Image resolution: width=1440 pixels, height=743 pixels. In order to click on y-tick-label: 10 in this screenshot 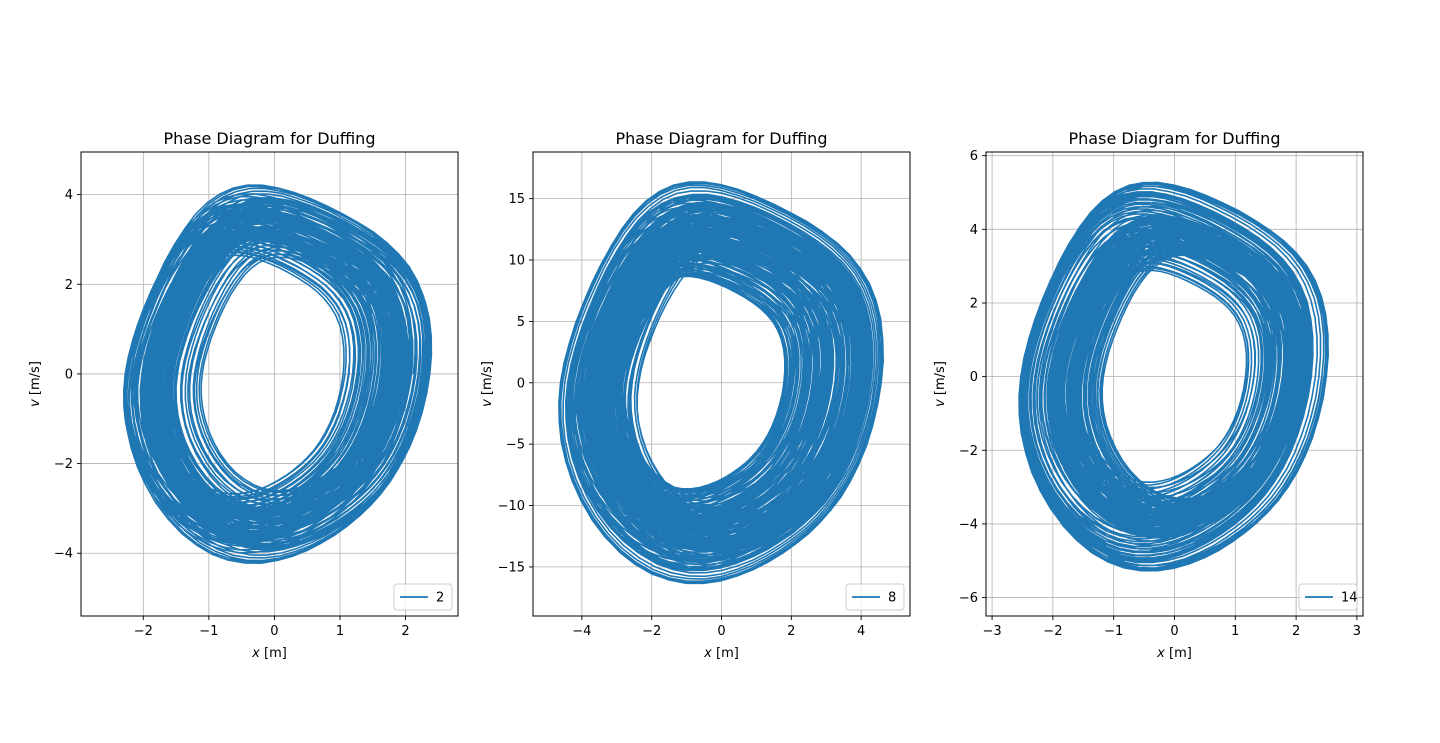, I will do `click(516, 261)`.